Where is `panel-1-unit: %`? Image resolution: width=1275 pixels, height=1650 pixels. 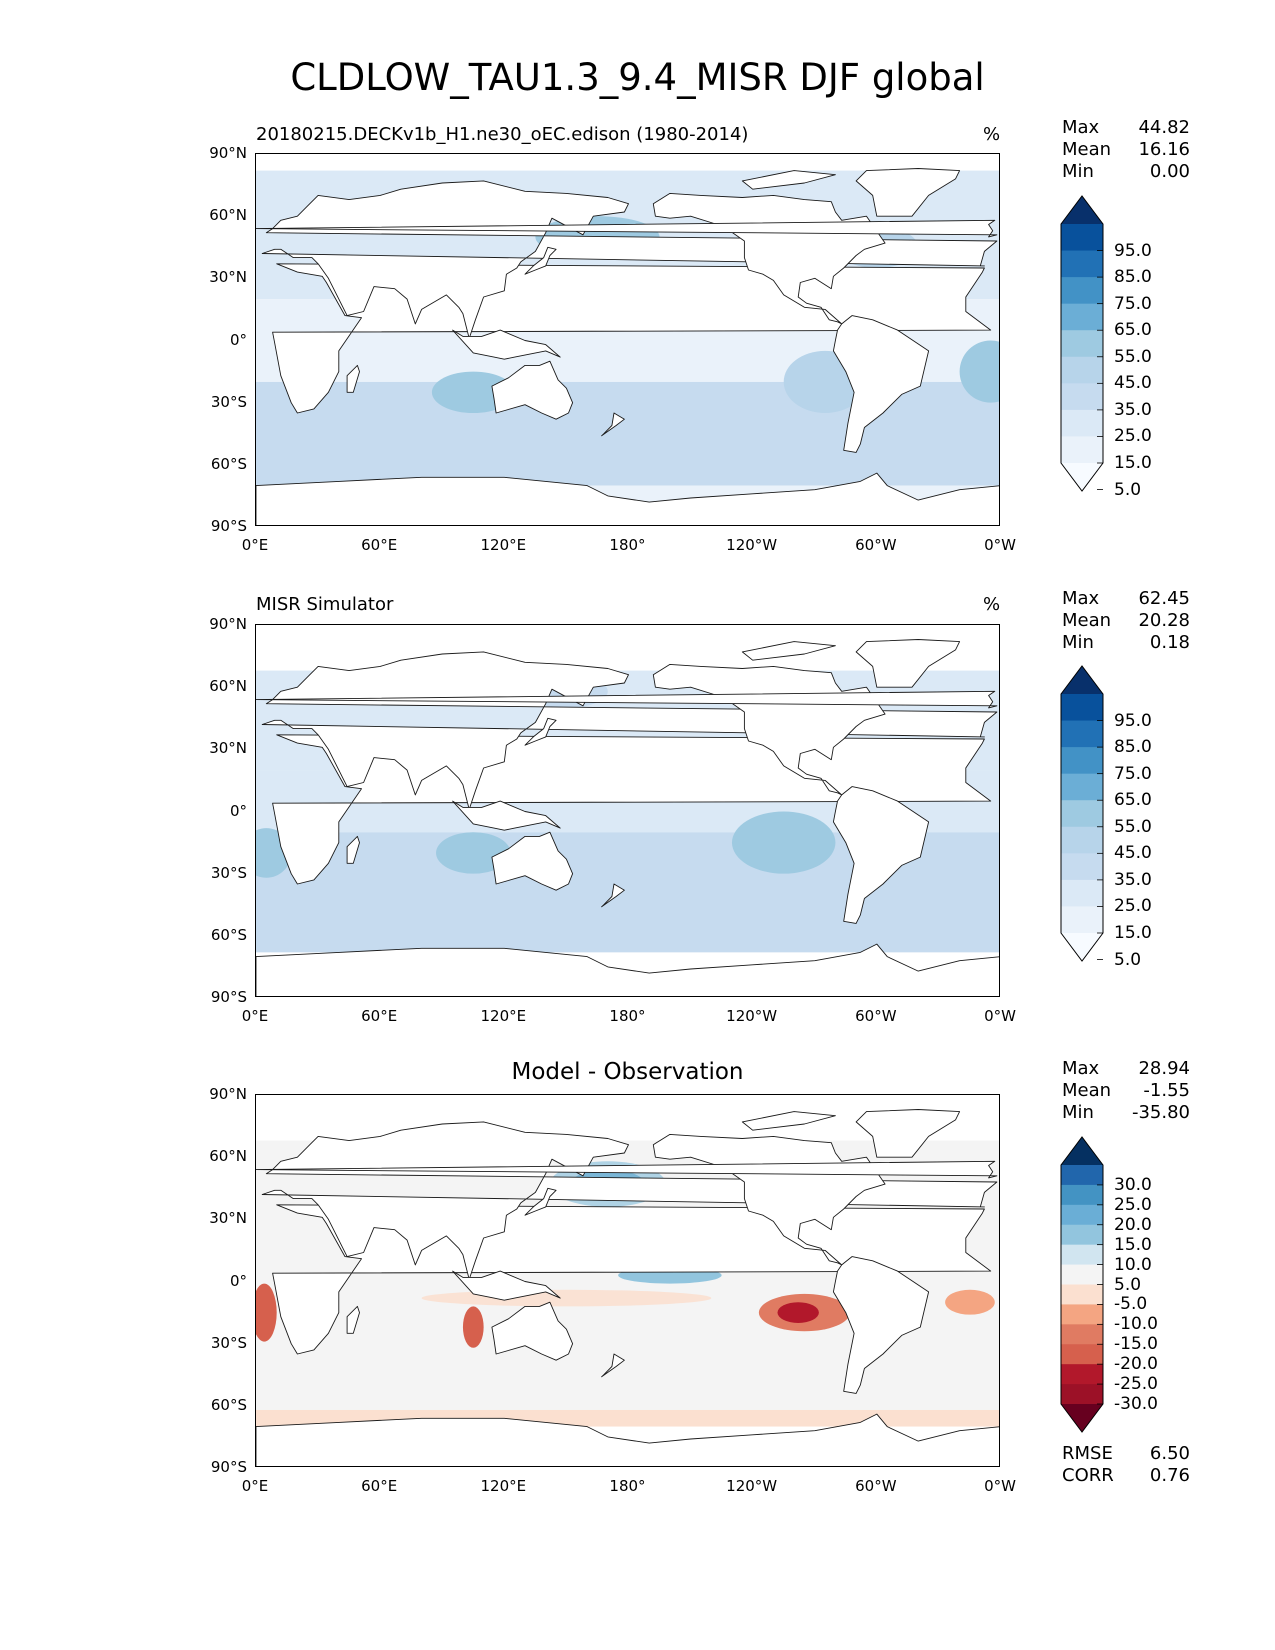 panel-1-unit: % is located at coordinates (992, 134).